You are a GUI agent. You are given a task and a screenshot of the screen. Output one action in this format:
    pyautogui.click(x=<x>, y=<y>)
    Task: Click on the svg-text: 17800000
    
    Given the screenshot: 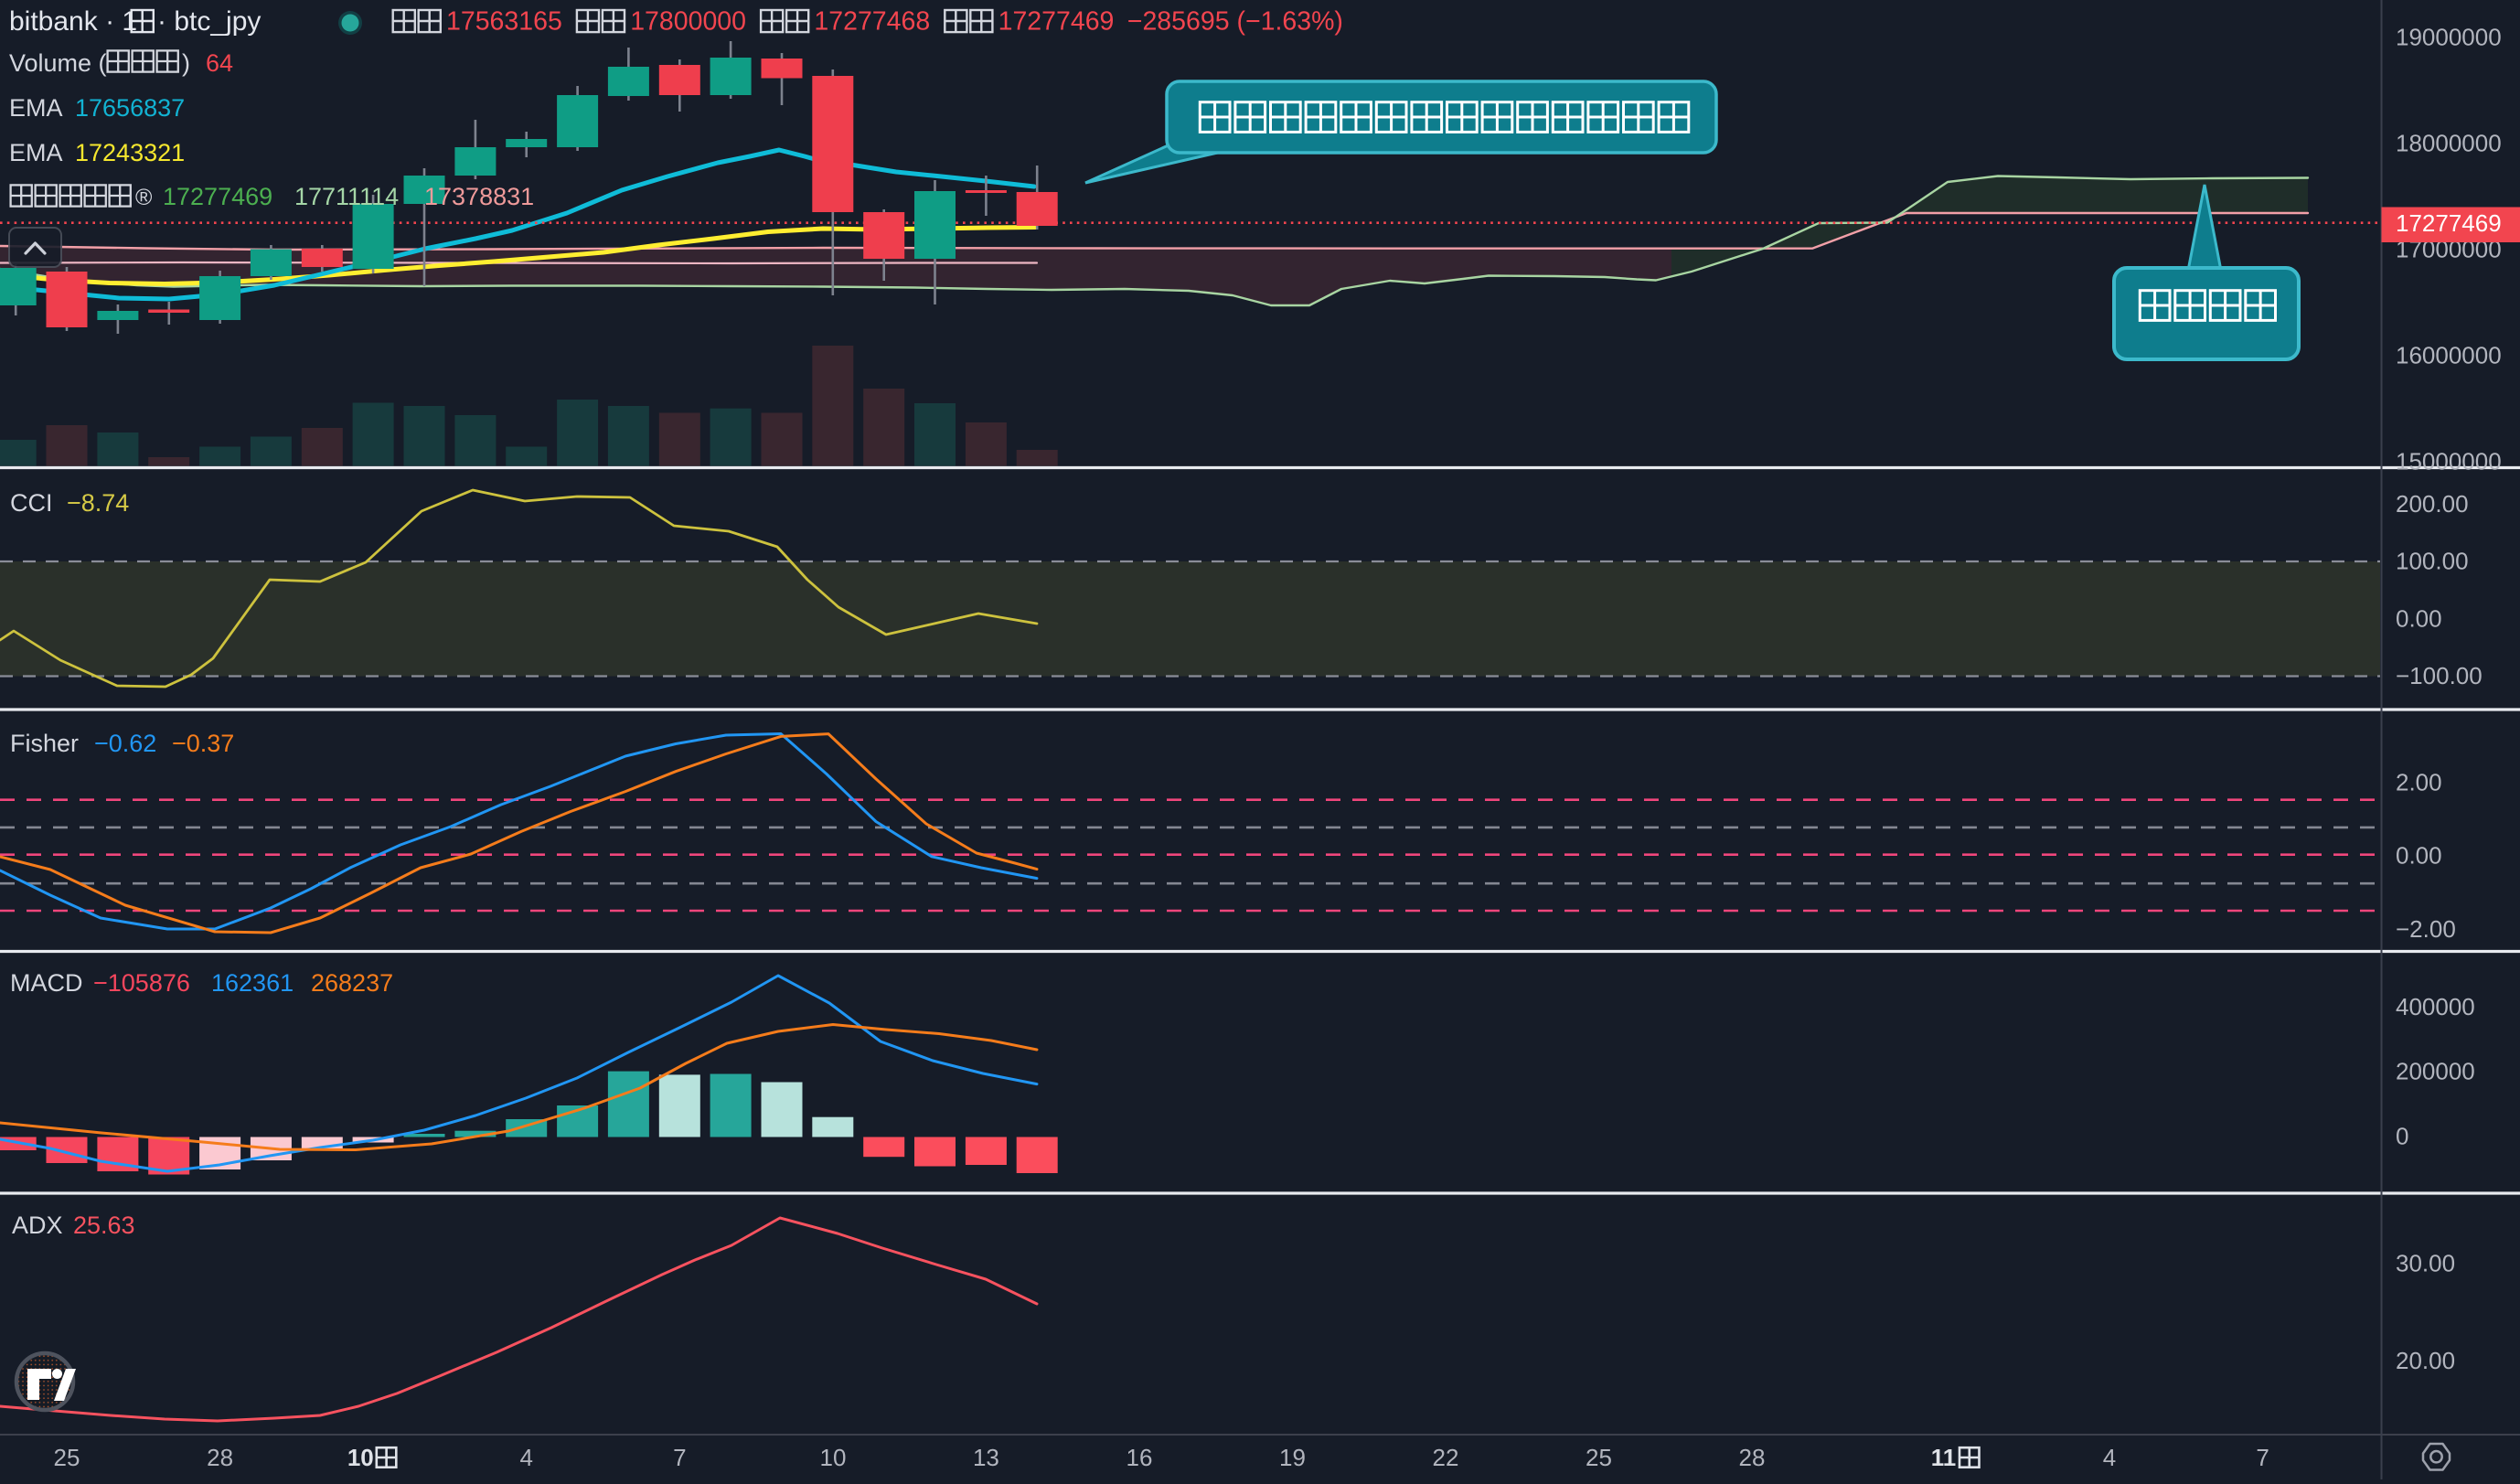 What is the action you would take?
    pyautogui.click(x=688, y=22)
    